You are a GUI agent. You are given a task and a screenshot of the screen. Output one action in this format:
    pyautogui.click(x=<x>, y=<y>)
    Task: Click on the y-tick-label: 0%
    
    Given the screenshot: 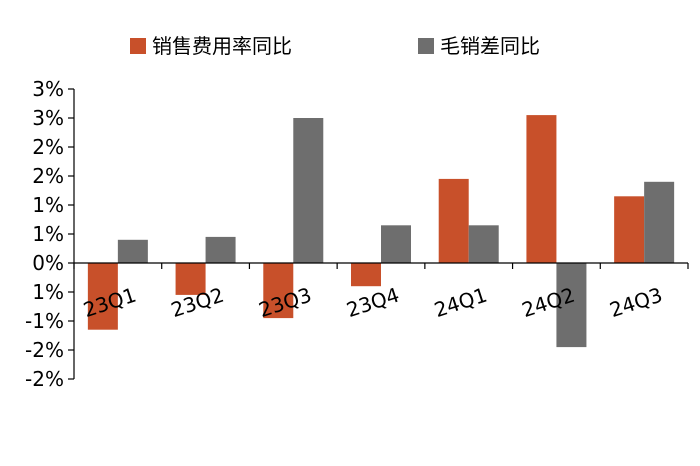 What is the action you would take?
    pyautogui.click(x=48, y=263)
    